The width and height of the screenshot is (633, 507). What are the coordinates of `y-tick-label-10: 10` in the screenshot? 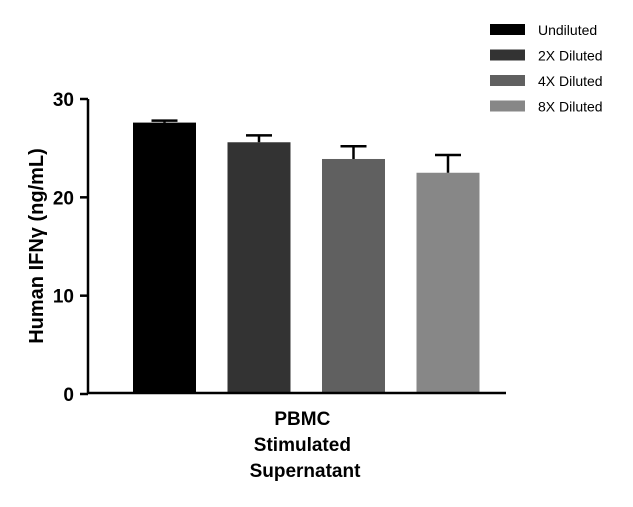 It's located at (63, 297).